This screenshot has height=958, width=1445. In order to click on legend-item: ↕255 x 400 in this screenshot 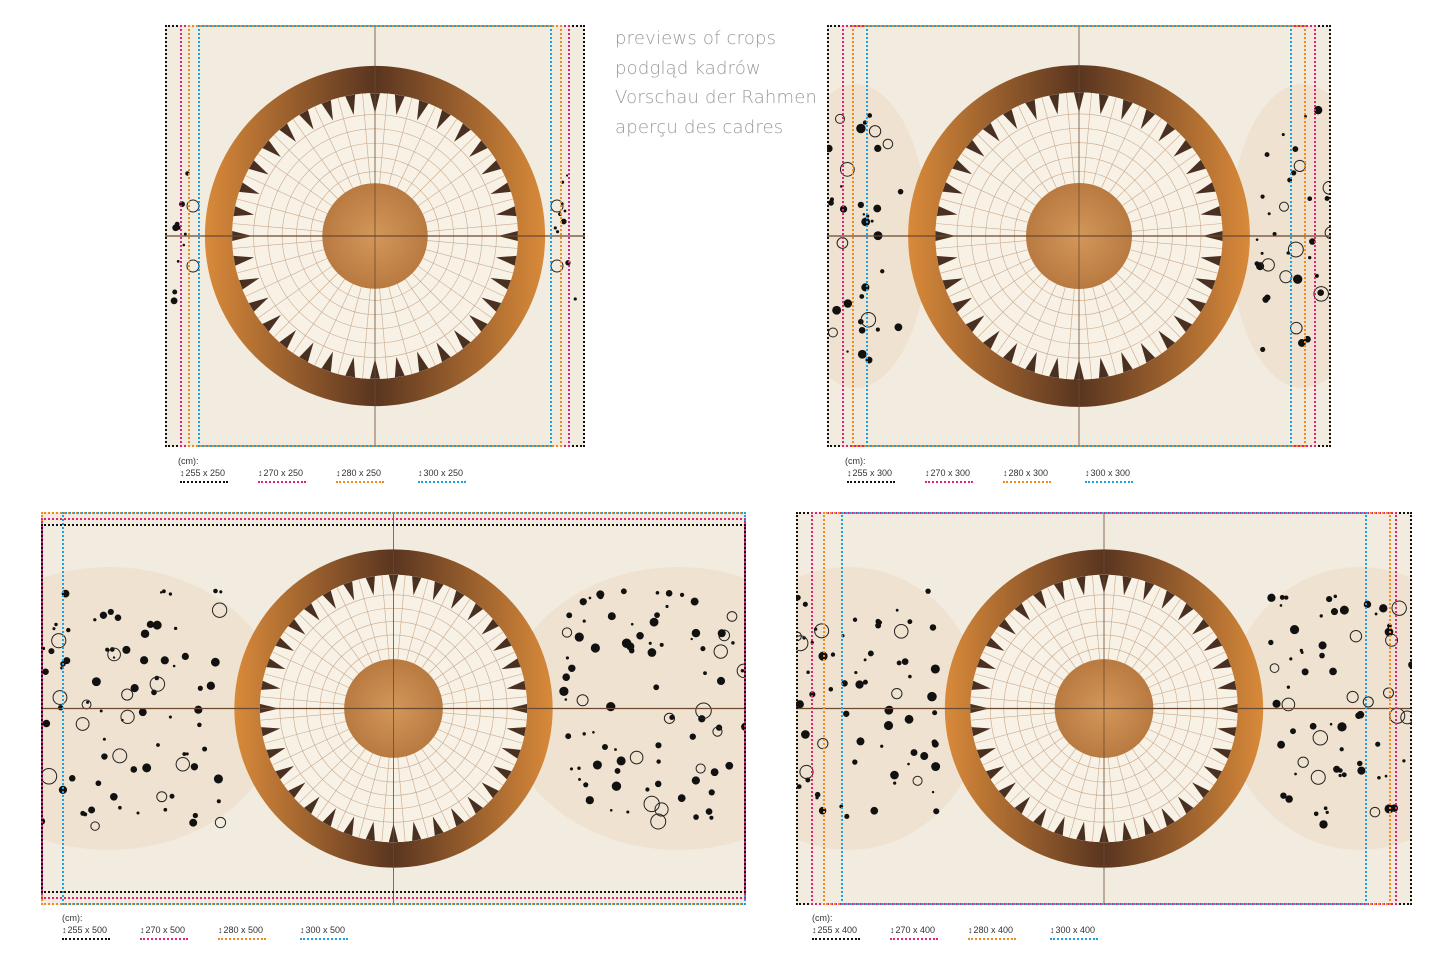, I will do `click(836, 932)`.